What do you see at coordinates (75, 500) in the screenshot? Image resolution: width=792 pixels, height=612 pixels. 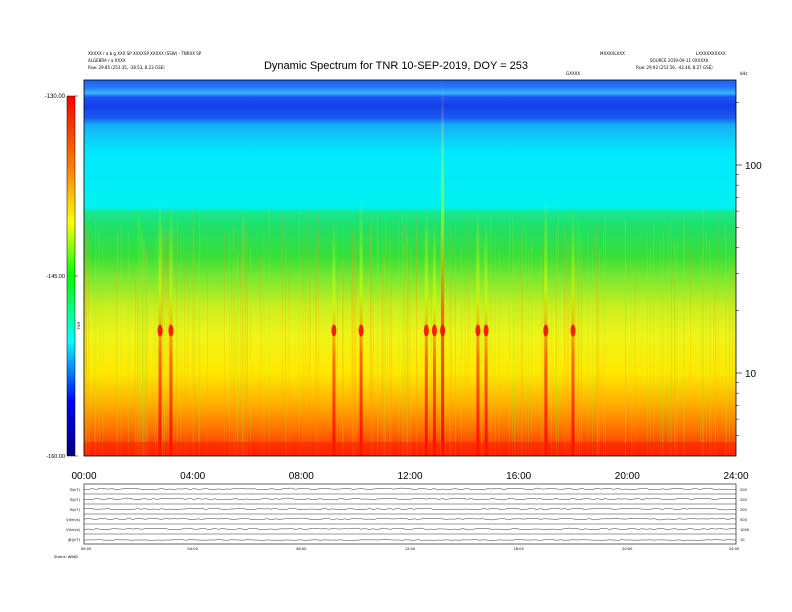 I see `panel-label-2: B(nT)` at bounding box center [75, 500].